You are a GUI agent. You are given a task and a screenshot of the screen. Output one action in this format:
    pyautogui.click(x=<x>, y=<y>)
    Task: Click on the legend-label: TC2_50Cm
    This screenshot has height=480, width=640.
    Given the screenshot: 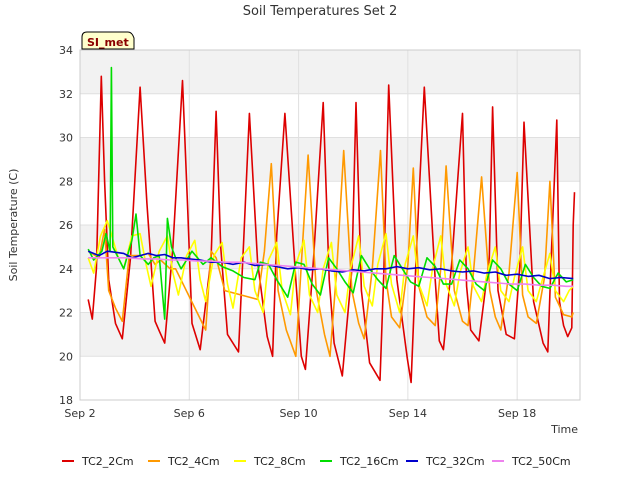 What is the action you would take?
    pyautogui.click(x=541, y=461)
    